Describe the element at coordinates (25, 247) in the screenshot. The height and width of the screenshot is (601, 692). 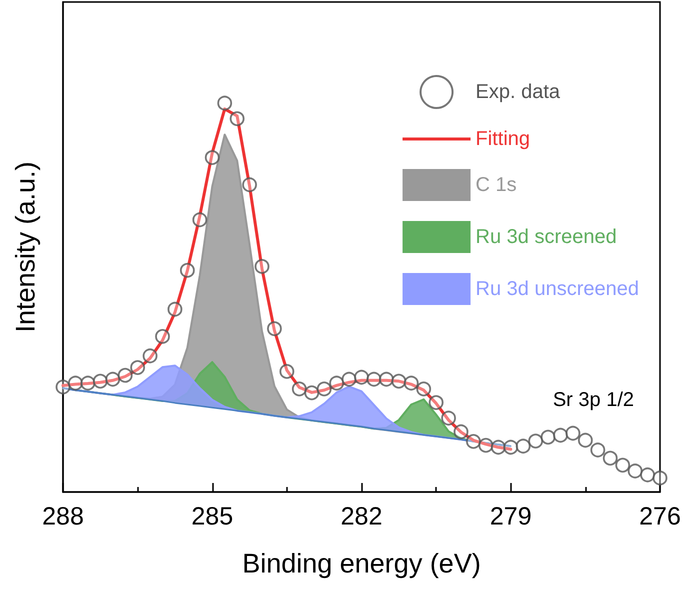
I see `y-axis-title: Intensity (a.u.)` at that location.